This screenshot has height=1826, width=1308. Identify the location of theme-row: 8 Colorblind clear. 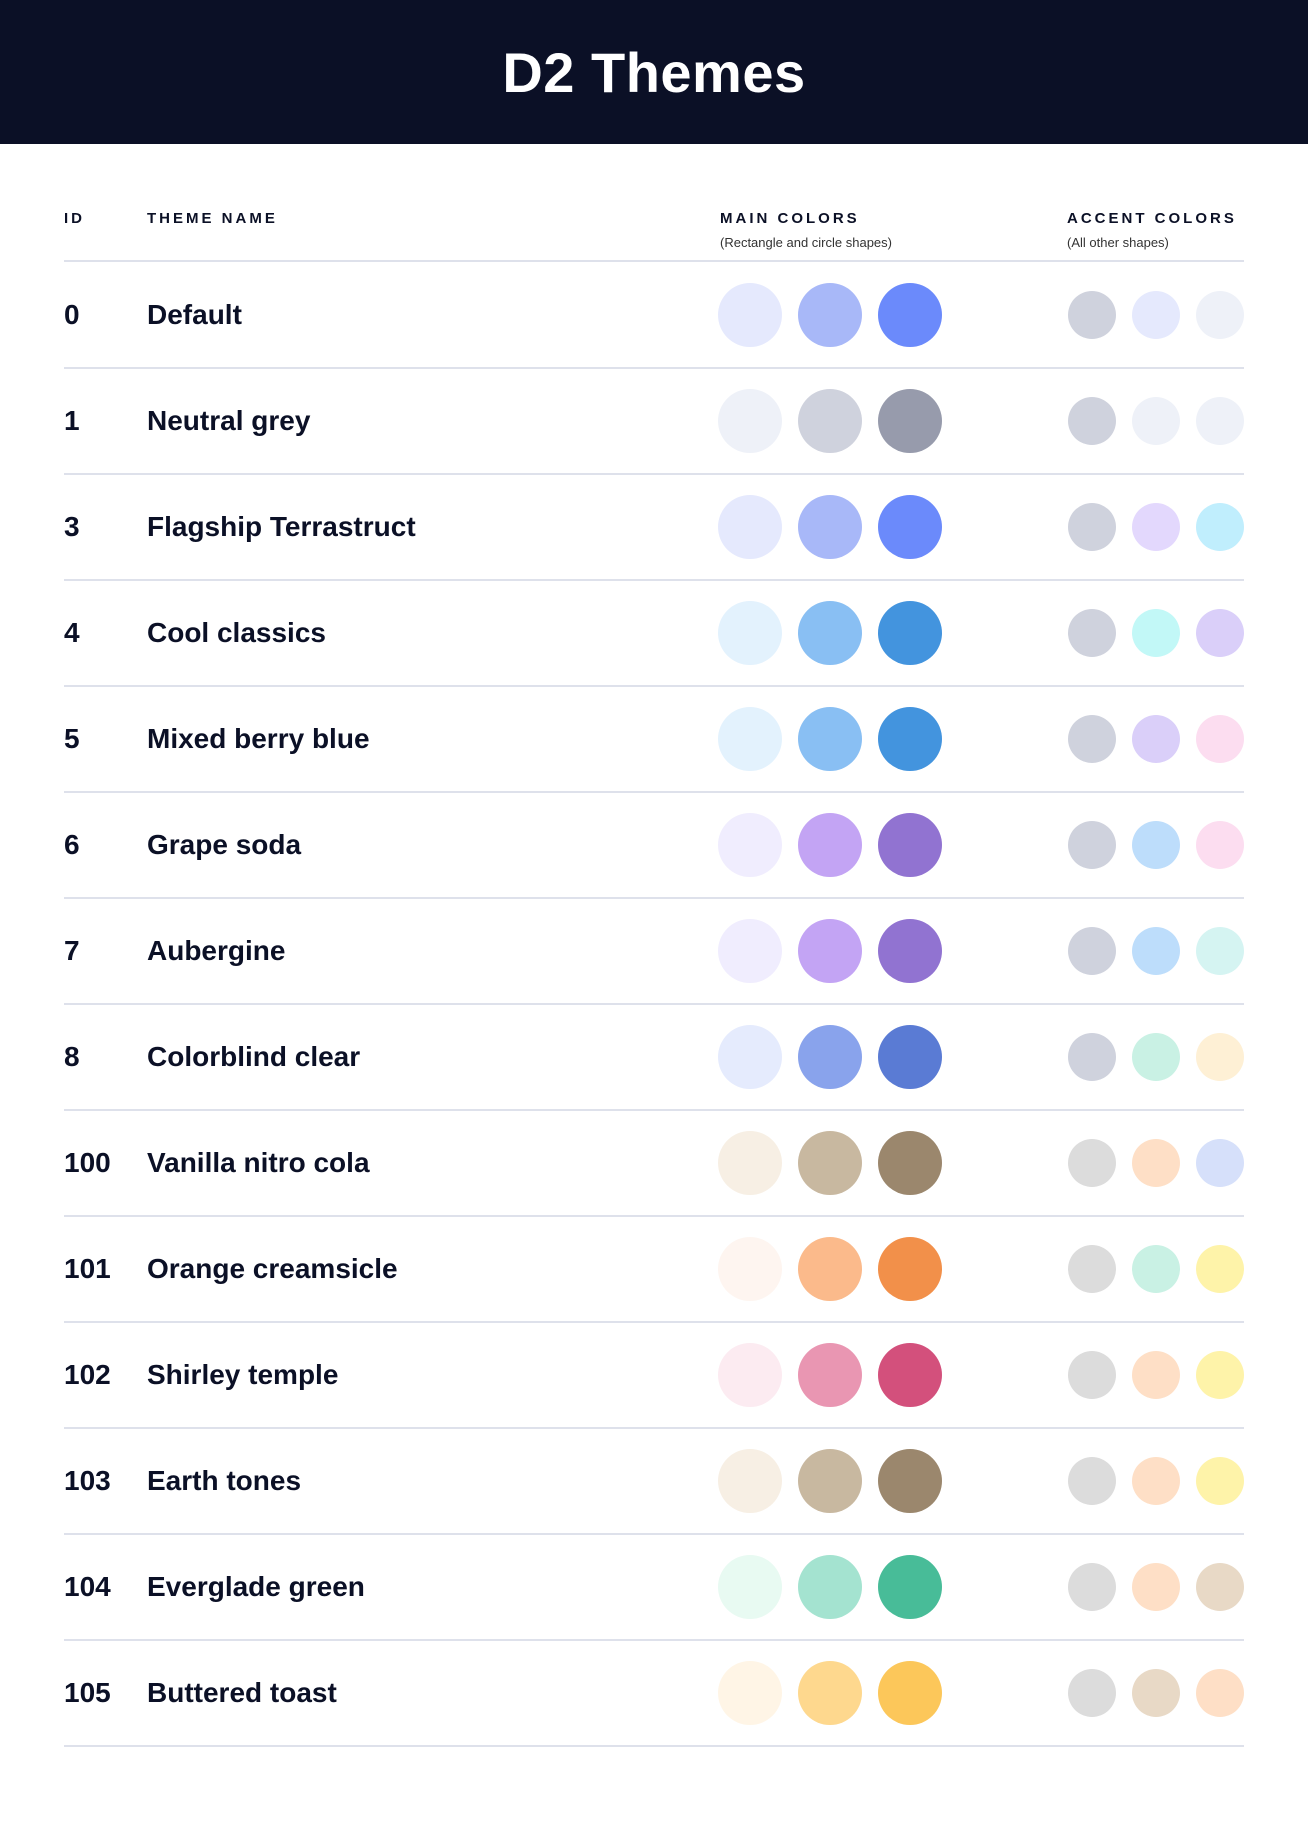
(654, 1057).